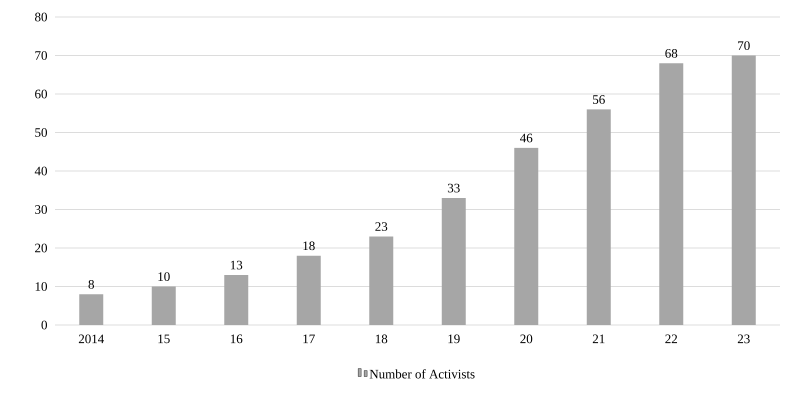  Describe the element at coordinates (598, 339) in the screenshot. I see `x-tick-label: 21` at that location.